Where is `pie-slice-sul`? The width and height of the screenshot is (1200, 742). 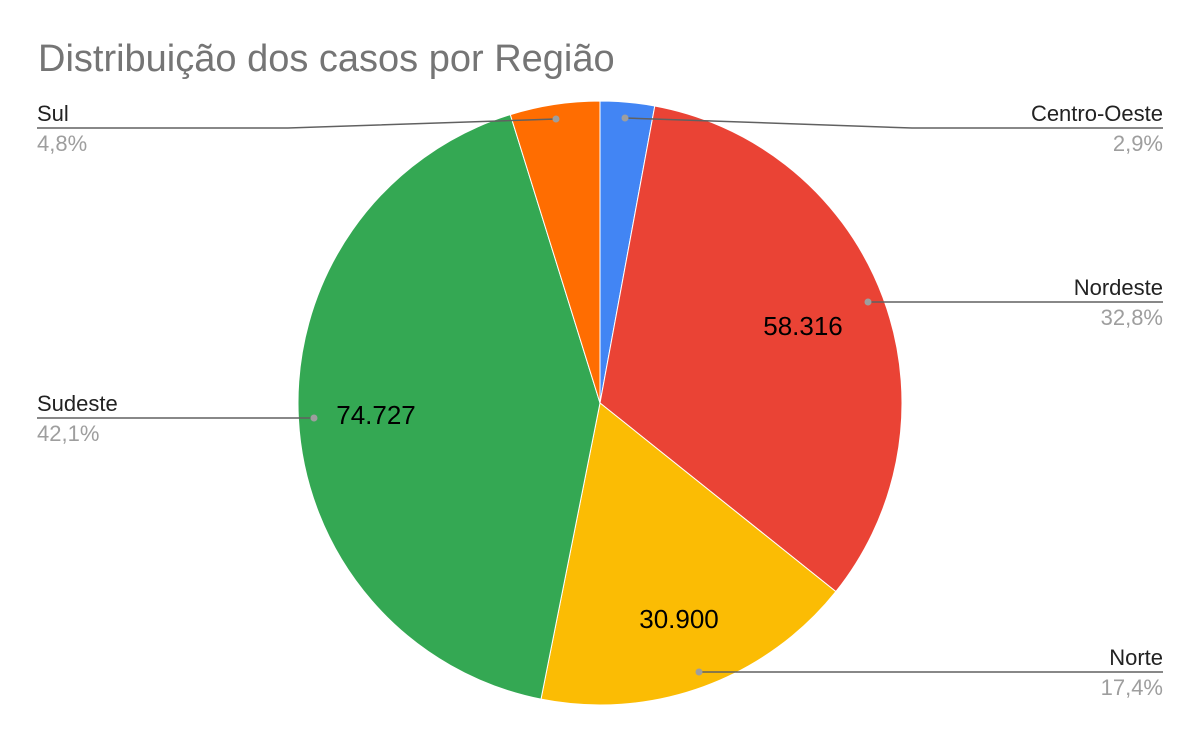 pie-slice-sul is located at coordinates (555, 252).